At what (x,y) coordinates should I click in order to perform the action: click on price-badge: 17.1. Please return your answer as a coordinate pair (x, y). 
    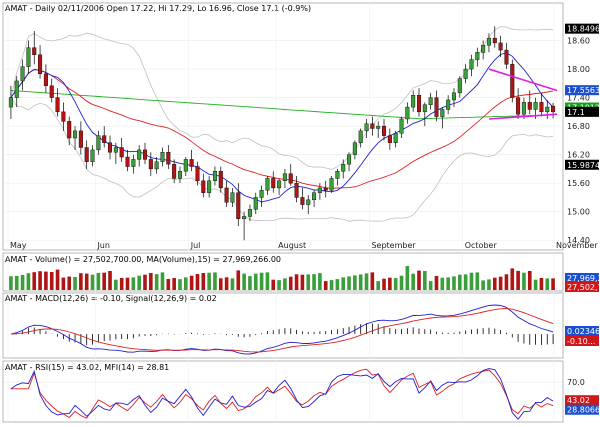
    Looking at the image, I should click on (582, 111).